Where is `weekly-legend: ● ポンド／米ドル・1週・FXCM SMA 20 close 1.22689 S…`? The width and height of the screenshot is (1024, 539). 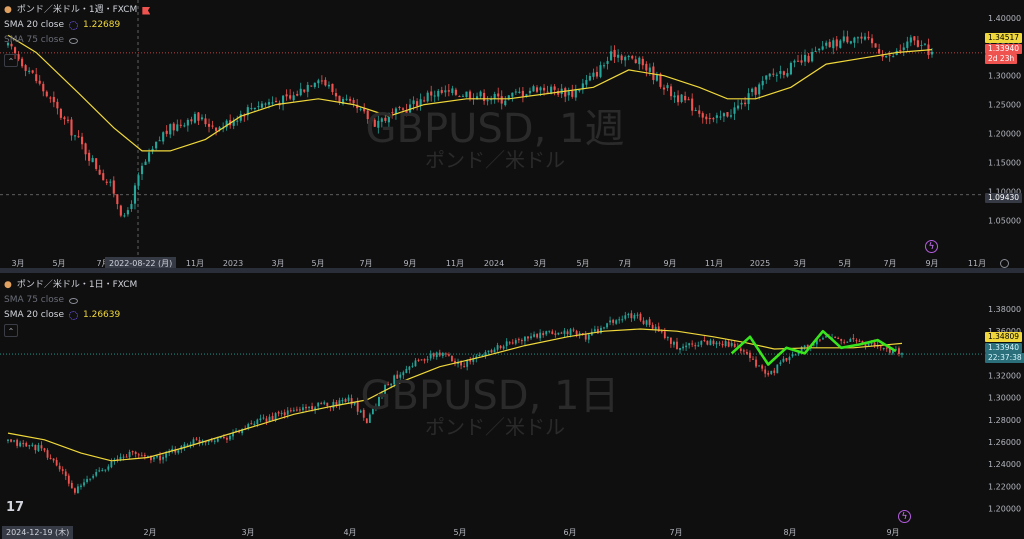 weekly-legend: ● ポンド／米ドル・1週・FXCM SMA 20 close 1.22689 S… is located at coordinates (77, 25).